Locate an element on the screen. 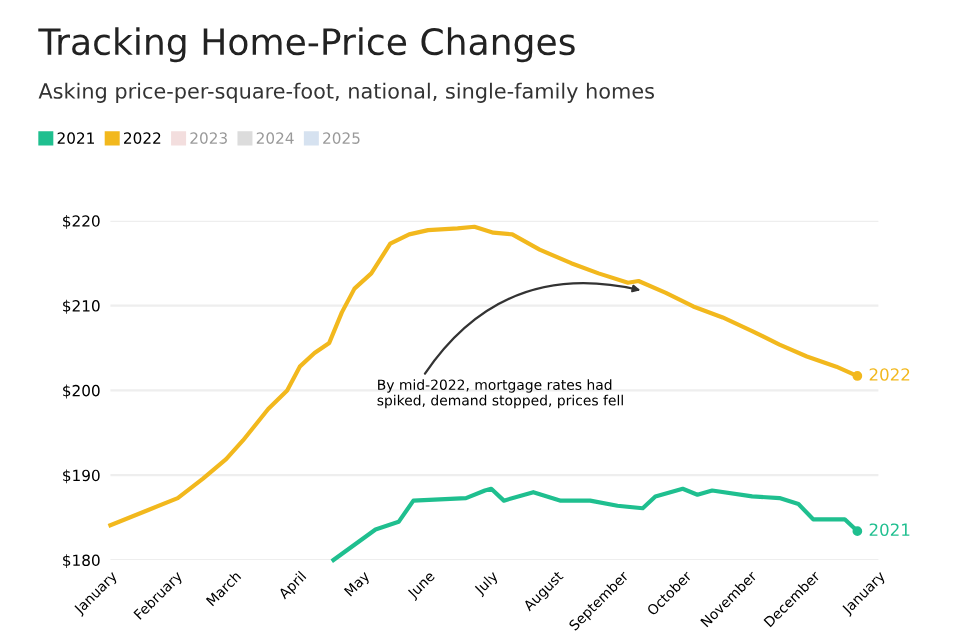  chart-subtitle: Asking price-per-square-foot, national, single-family homes is located at coordinates (346, 92).